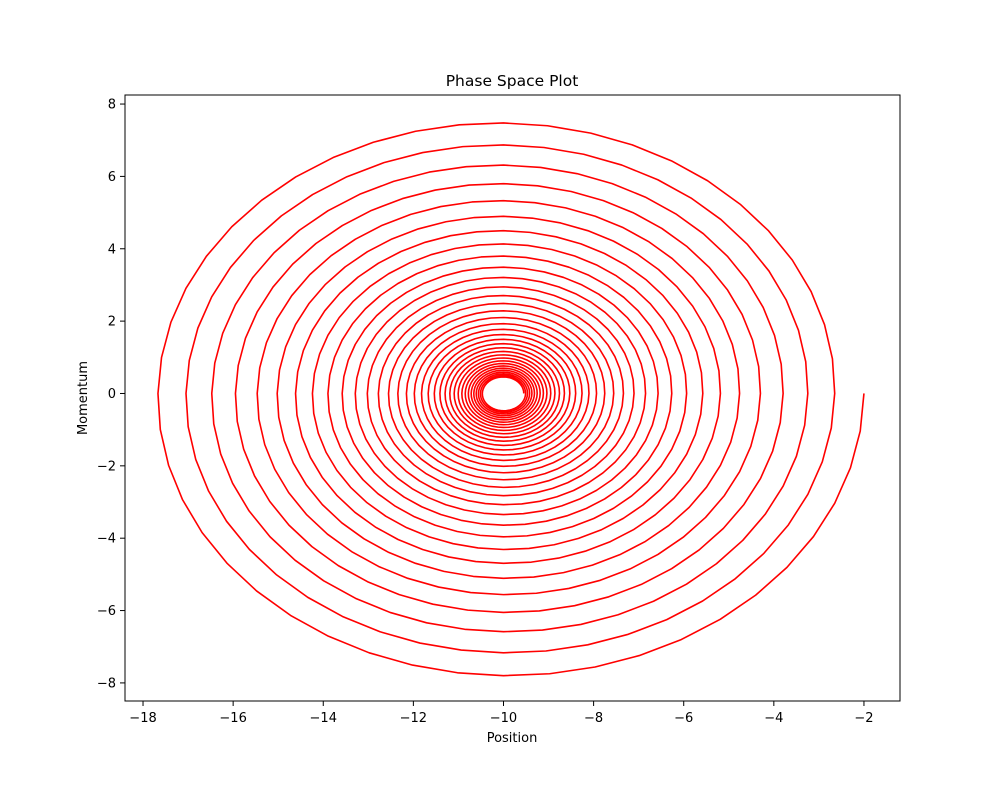 The width and height of the screenshot is (1000, 792). Describe the element at coordinates (106, 683) in the screenshot. I see `y-tick-label: −8` at that location.